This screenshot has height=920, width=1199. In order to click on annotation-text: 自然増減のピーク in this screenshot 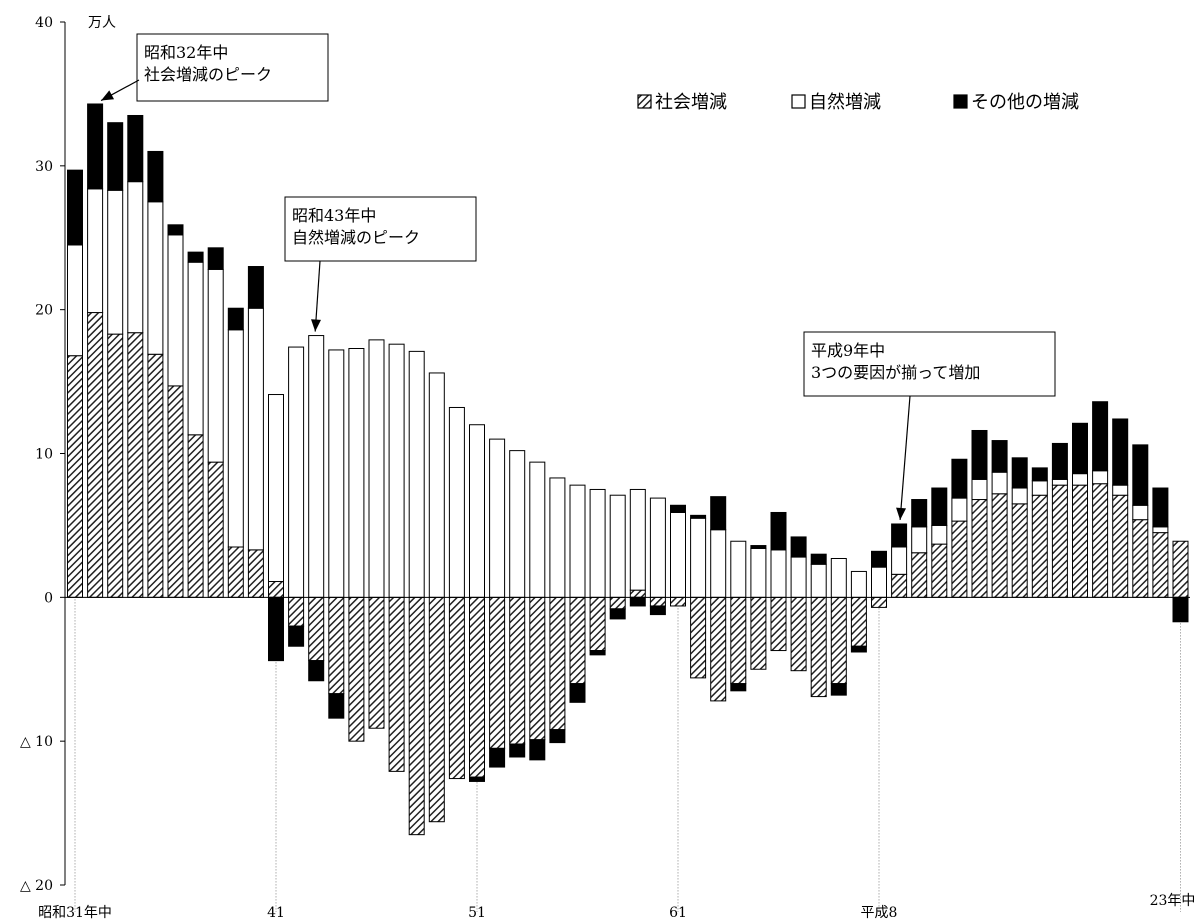, I will do `click(356, 237)`.